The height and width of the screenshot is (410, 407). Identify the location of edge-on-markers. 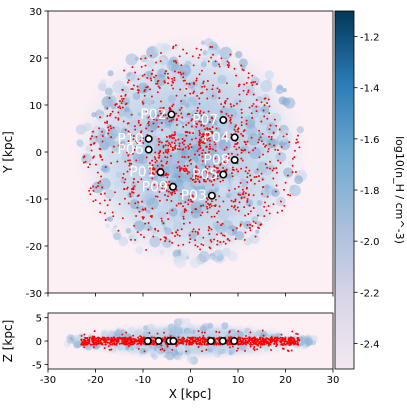
(191, 340).